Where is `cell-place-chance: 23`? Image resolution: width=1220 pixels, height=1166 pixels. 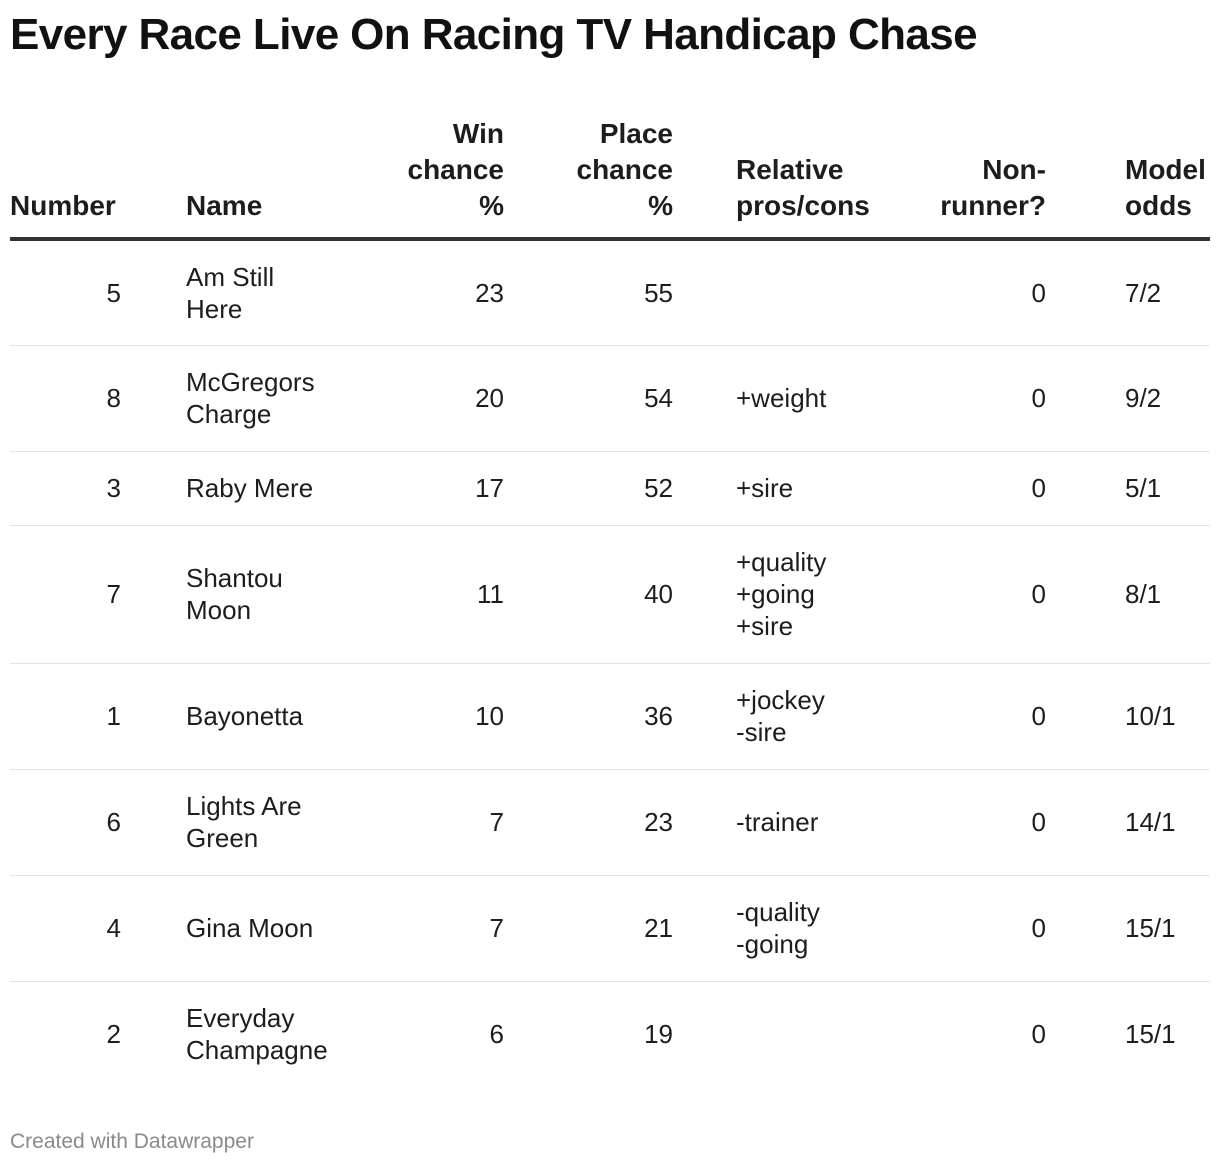
cell-place-chance: 23 is located at coordinates (658, 822).